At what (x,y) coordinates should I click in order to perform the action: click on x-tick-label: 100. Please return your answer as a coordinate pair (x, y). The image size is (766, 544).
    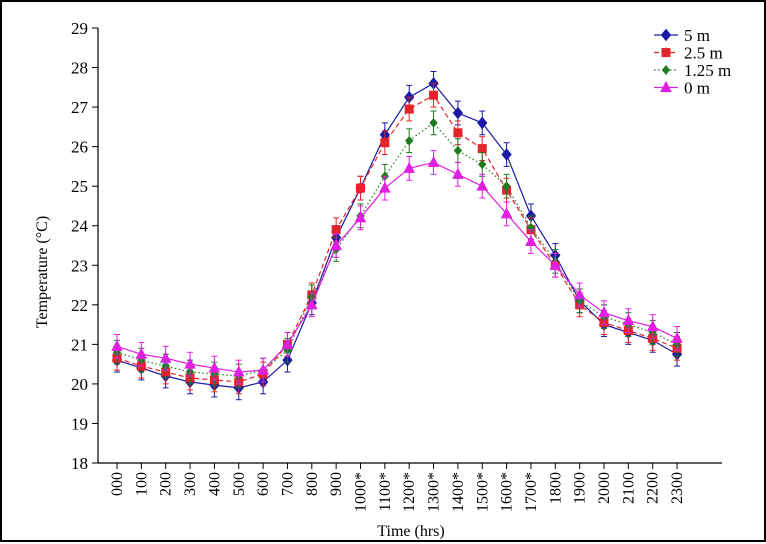
    Looking at the image, I should click on (141, 484).